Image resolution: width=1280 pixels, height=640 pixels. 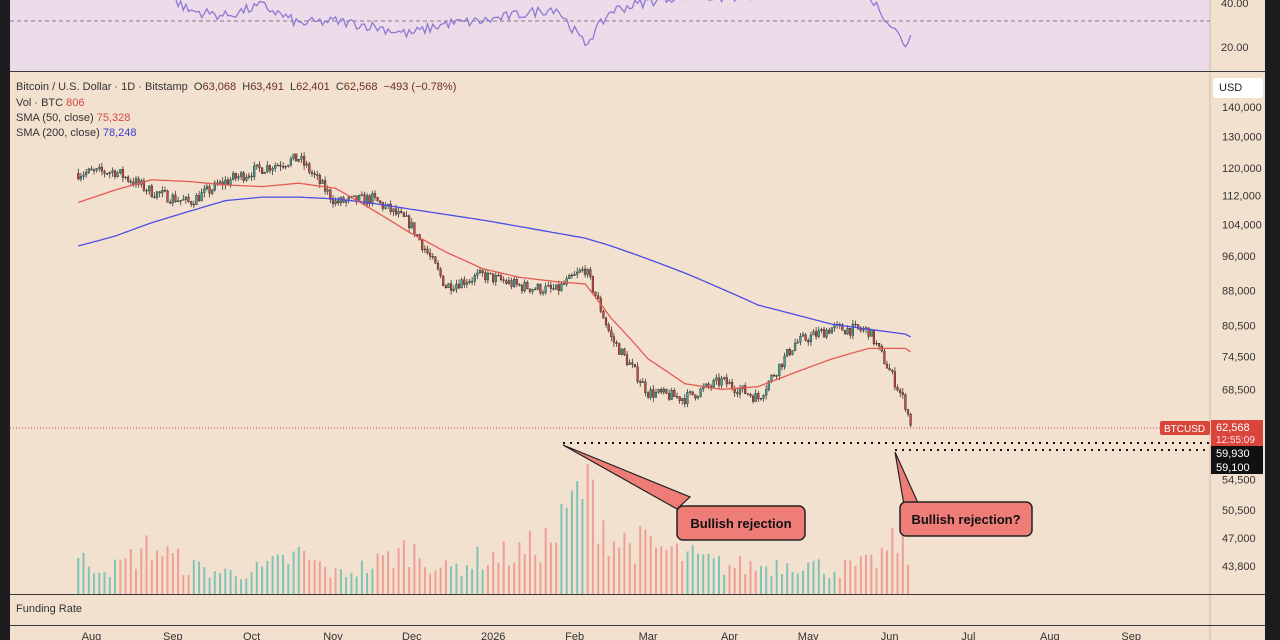 I want to click on legend-sma200-row: SMA (200, close) 78,248, so click(x=76, y=133).